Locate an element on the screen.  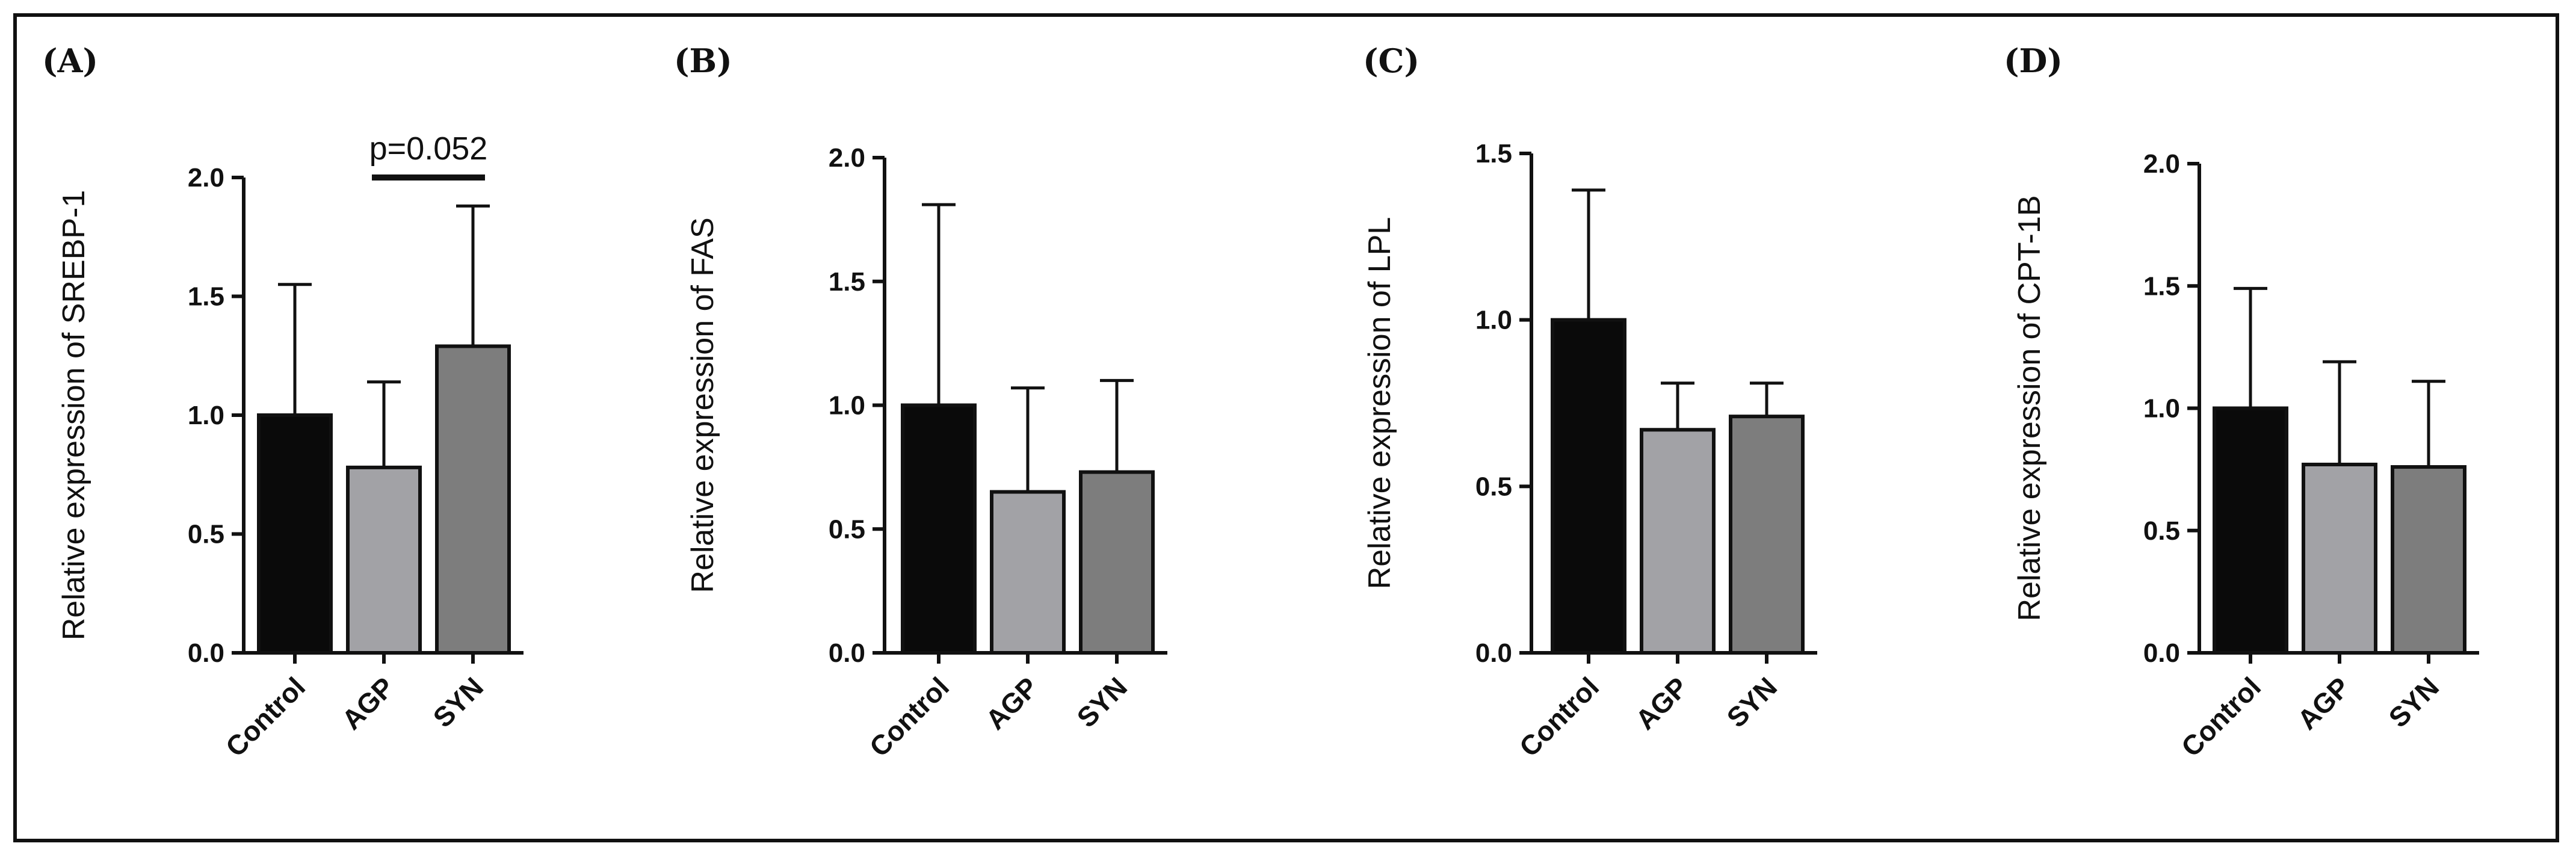
panel-label: (A) is located at coordinates (70, 61).